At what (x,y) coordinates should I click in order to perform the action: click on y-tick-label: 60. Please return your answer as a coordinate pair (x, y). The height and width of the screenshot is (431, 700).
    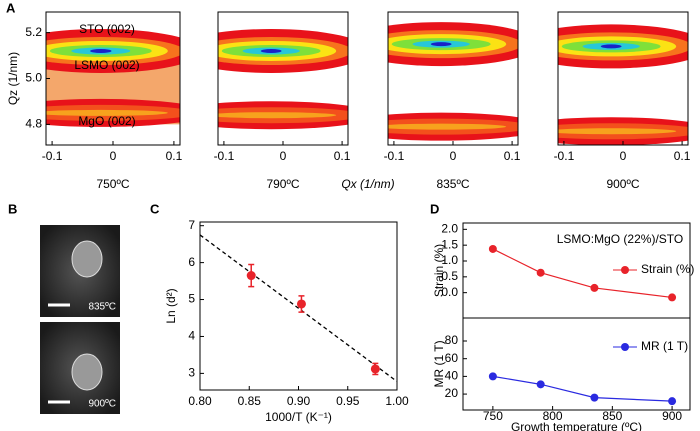
    Looking at the image, I should click on (452, 358).